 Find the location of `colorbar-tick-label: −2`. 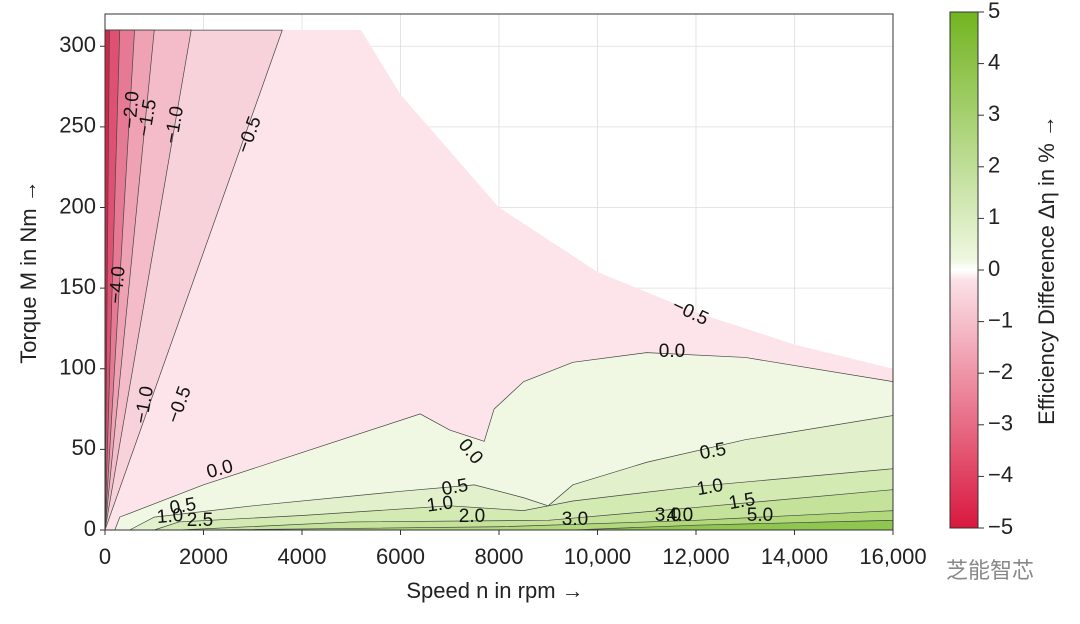

colorbar-tick-label: −2 is located at coordinates (1000, 371).